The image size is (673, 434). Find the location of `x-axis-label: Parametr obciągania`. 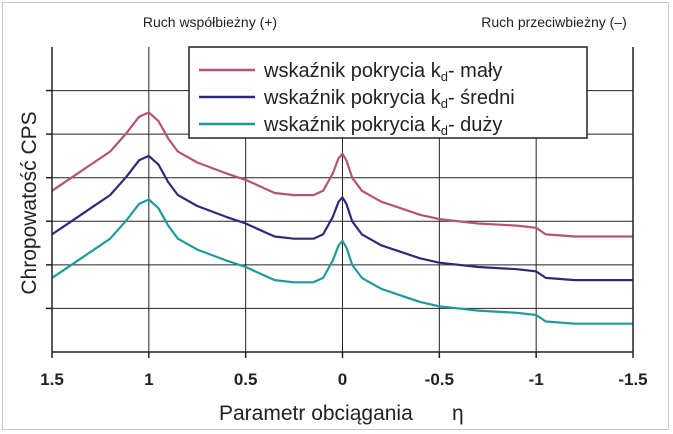

x-axis-label: Parametr obciągania is located at coordinates (316, 413).